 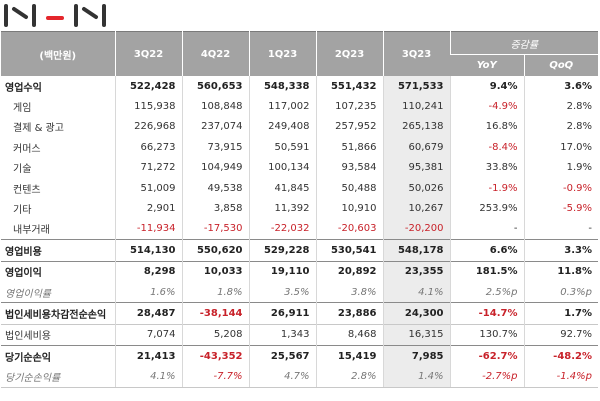 What do you see at coordinates (282, 313) in the screenshot?
I see `period-value: 26,911` at bounding box center [282, 313].